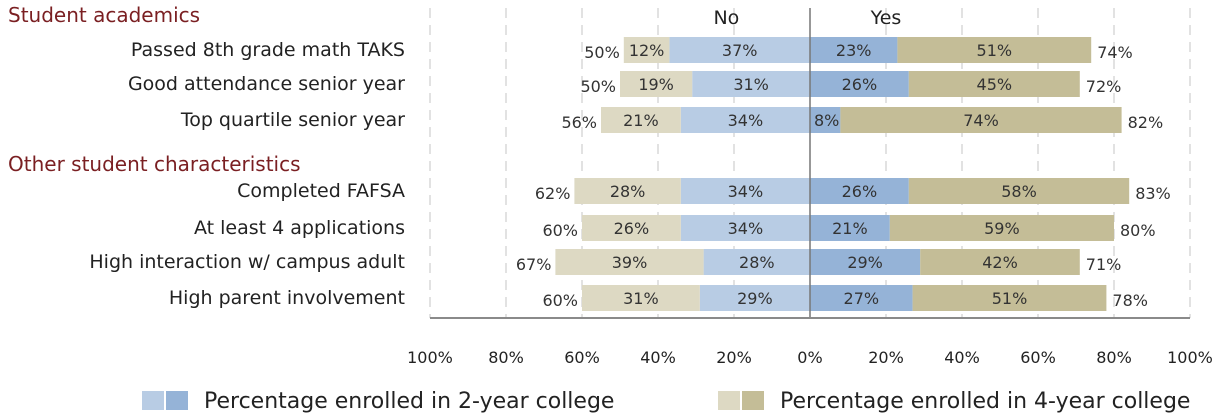 The height and width of the screenshot is (419, 1226). What do you see at coordinates (266, 84) in the screenshot?
I see `category-label: Good attendance senior year` at bounding box center [266, 84].